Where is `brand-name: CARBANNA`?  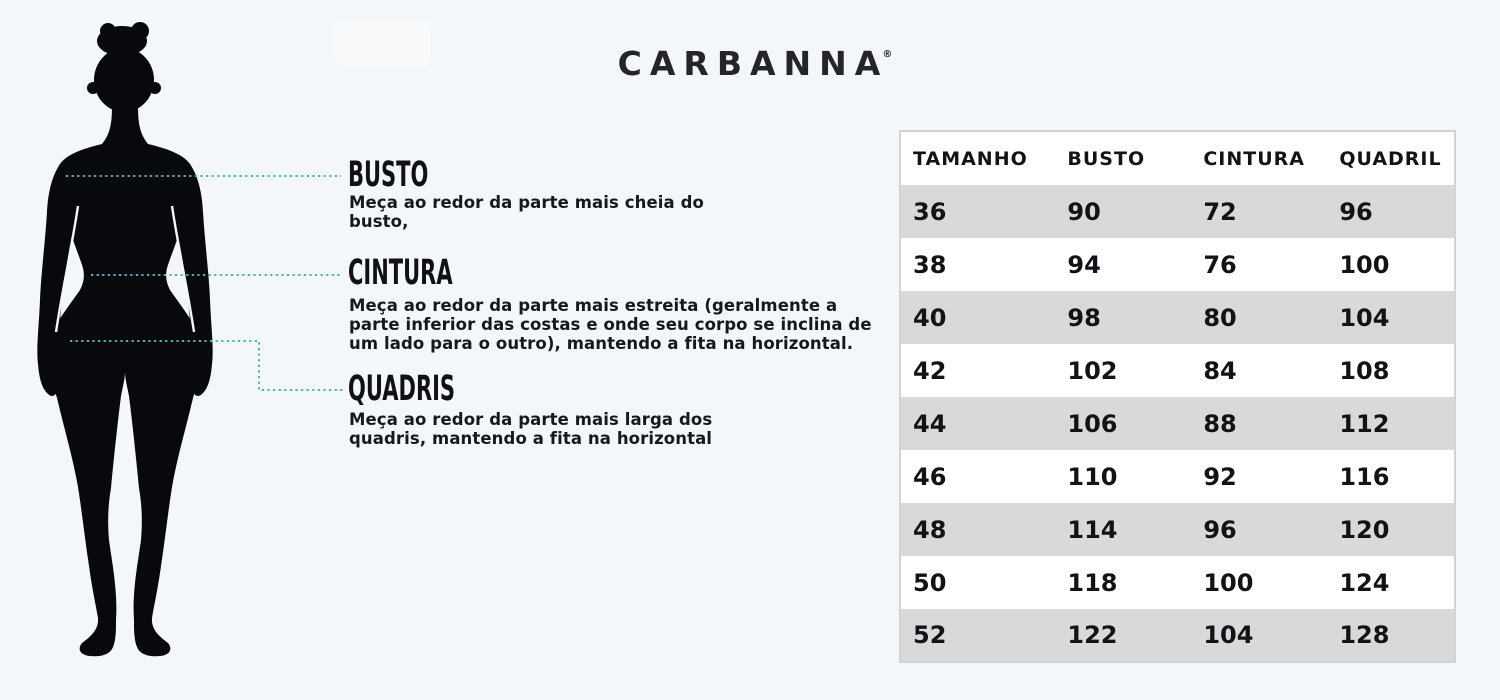
brand-name: CARBANNA is located at coordinates (753, 63).